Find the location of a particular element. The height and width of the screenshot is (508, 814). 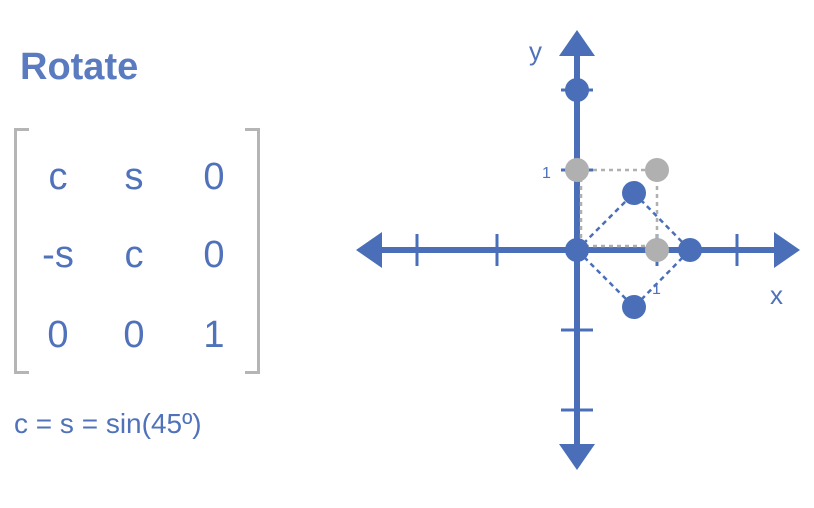

y-axis-top-arrow is located at coordinates (577, 43).